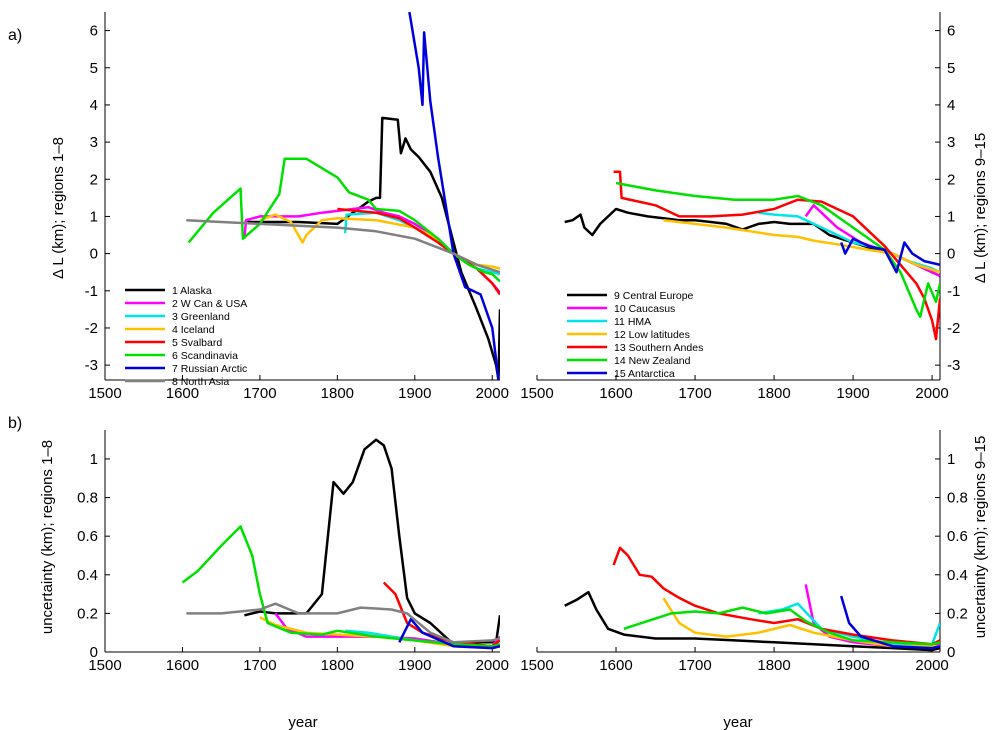 This screenshot has height=730, width=998. What do you see at coordinates (15, 423) in the screenshot?
I see `panel-b-label: b)` at bounding box center [15, 423].